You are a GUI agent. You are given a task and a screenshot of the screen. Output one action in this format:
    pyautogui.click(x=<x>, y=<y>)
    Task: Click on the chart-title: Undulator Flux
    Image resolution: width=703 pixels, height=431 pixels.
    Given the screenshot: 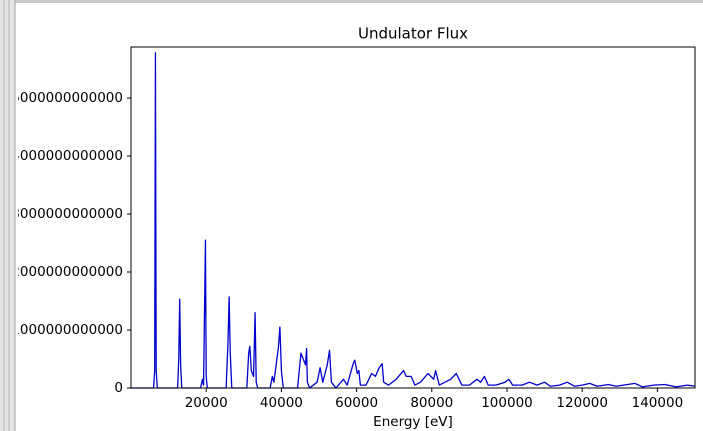 What is the action you would take?
    pyautogui.click(x=413, y=34)
    